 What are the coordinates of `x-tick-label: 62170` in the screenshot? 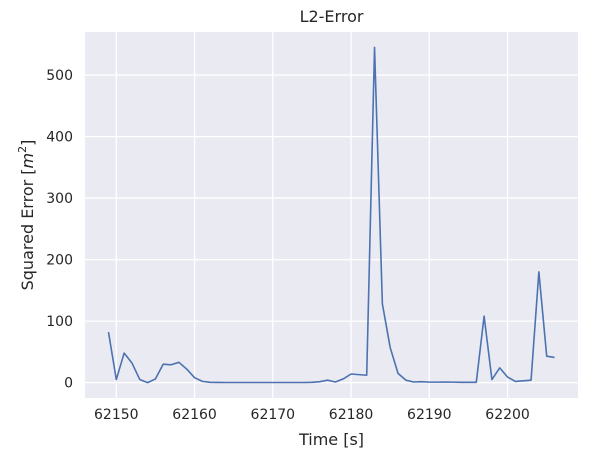 It's located at (273, 415).